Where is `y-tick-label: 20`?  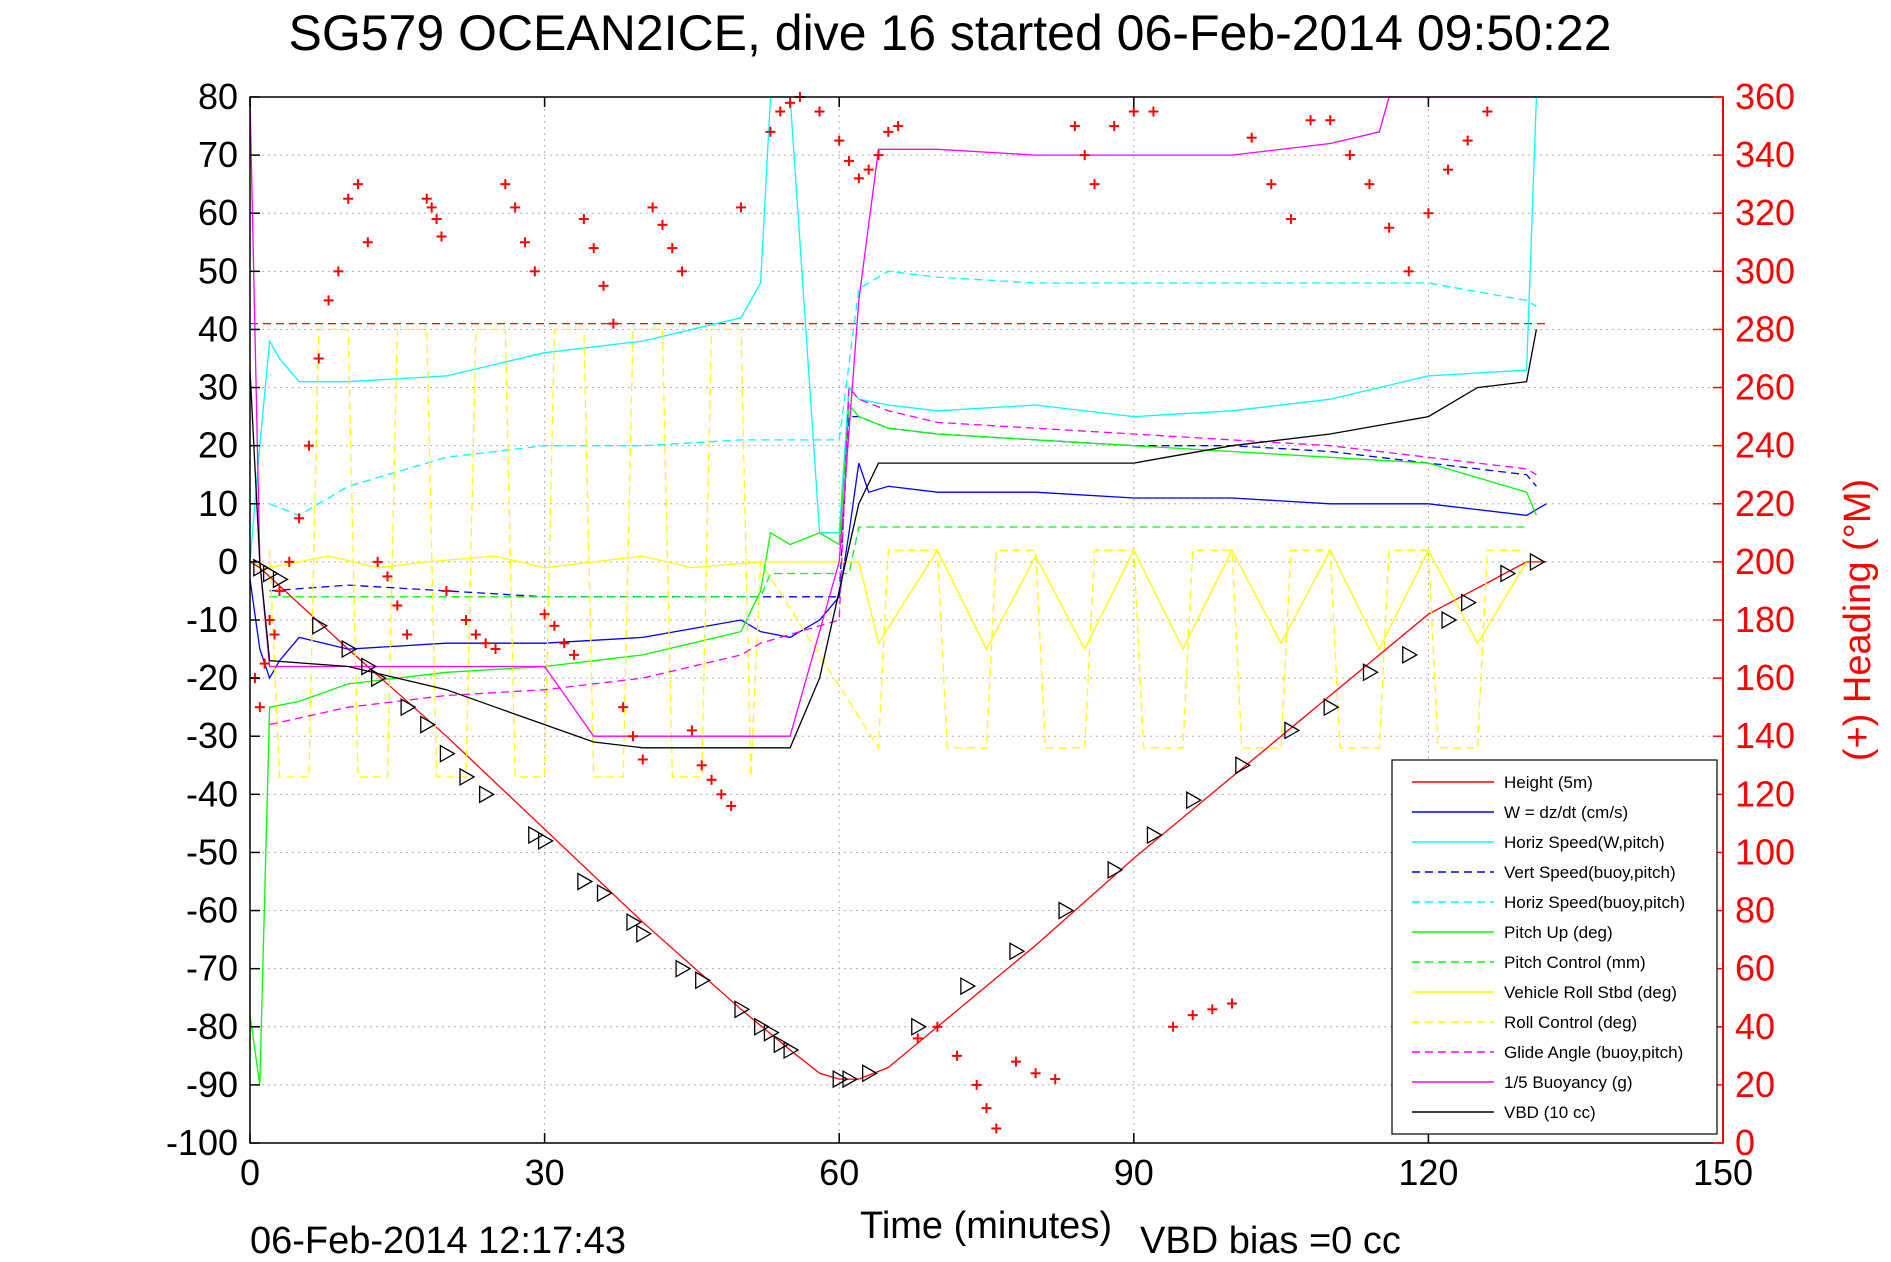
y-tick-label: 20 is located at coordinates (218, 445).